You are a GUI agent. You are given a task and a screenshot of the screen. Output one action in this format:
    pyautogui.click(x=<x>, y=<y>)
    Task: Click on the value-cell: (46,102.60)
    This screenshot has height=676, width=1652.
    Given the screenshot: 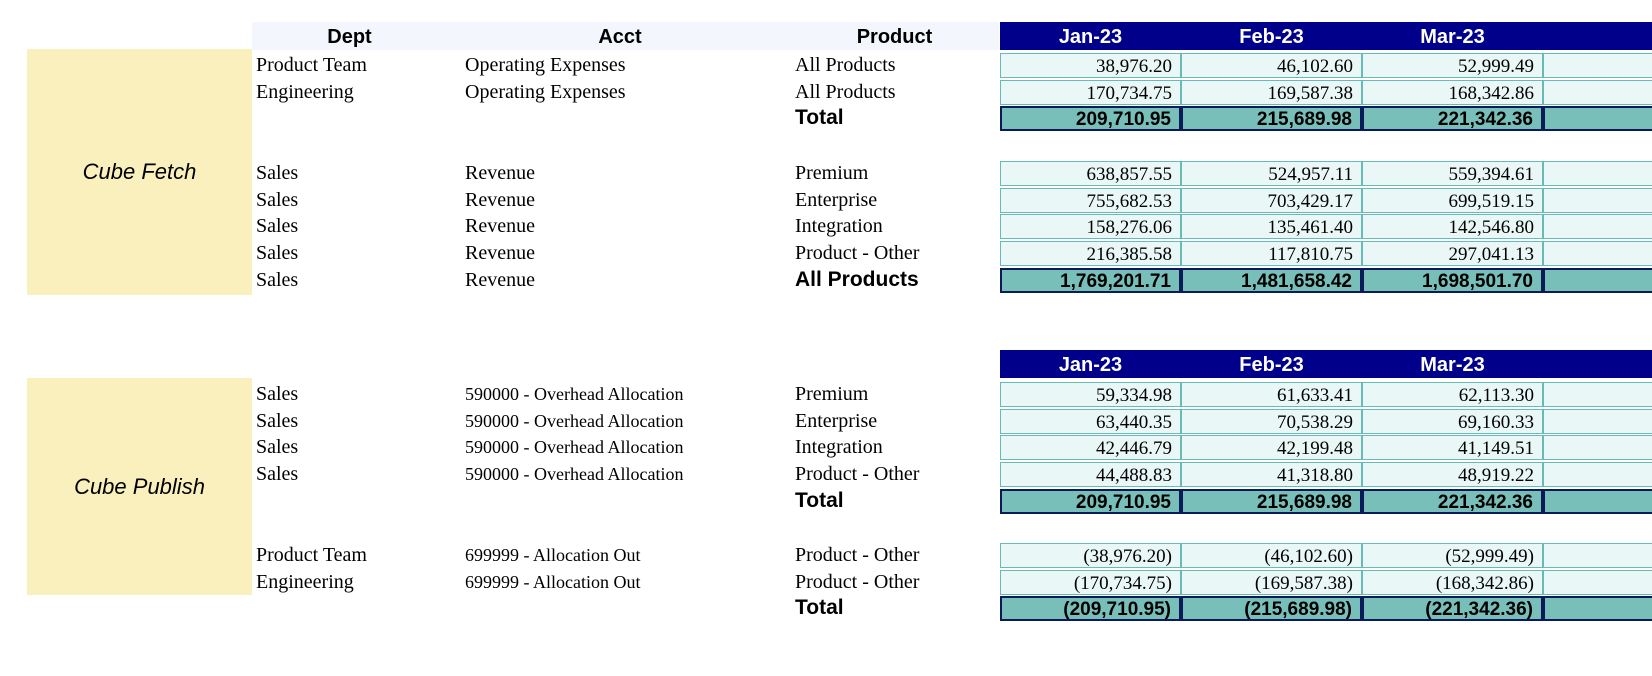 What is the action you would take?
    pyautogui.click(x=1271, y=555)
    